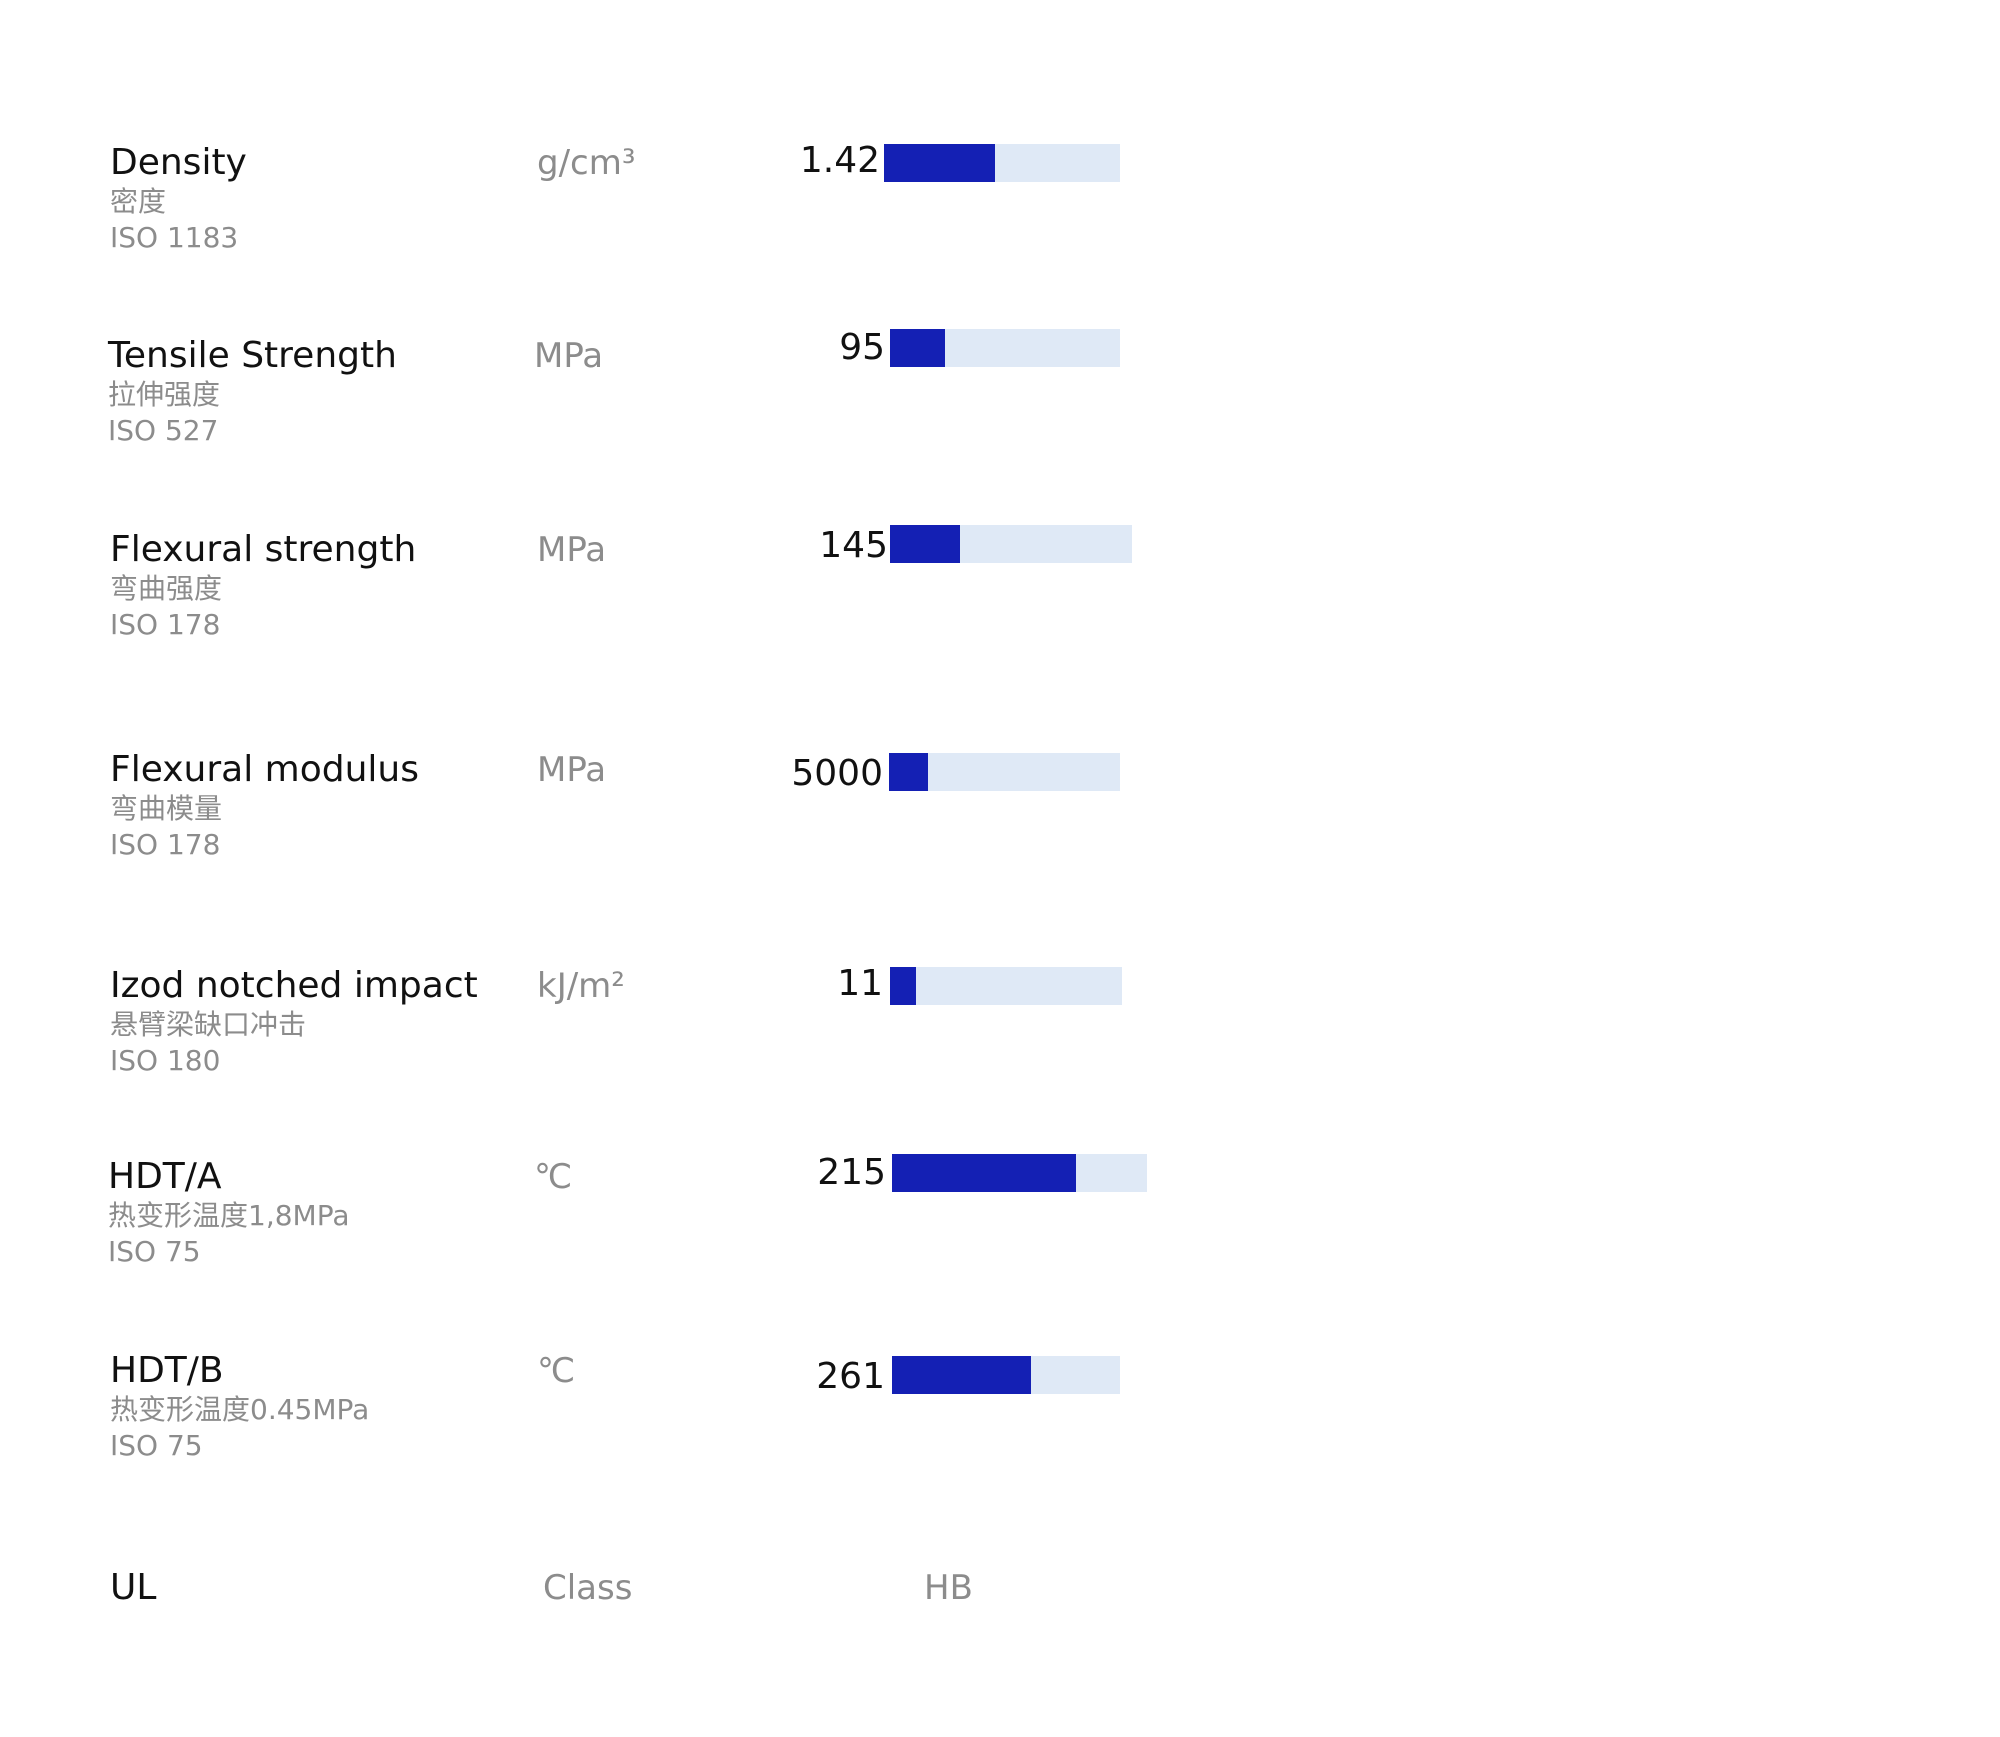  Describe the element at coordinates (178, 162) in the screenshot. I see `property-name: Density` at that location.